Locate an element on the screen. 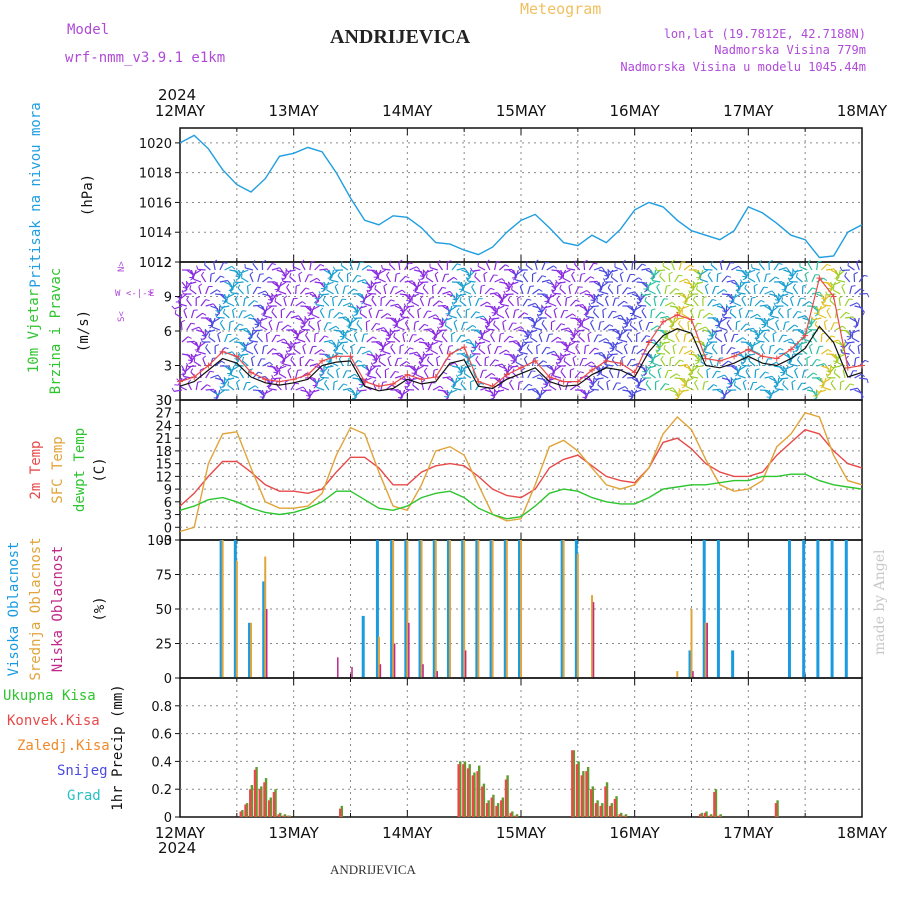  clouds-ylabel: Niska Oblacnost is located at coordinates (58, 609).